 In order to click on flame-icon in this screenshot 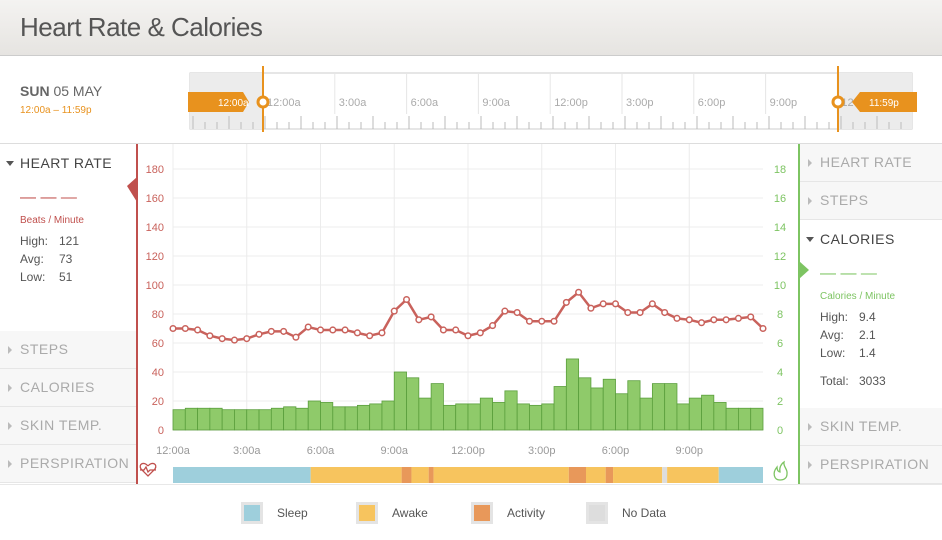, I will do `click(780, 470)`.